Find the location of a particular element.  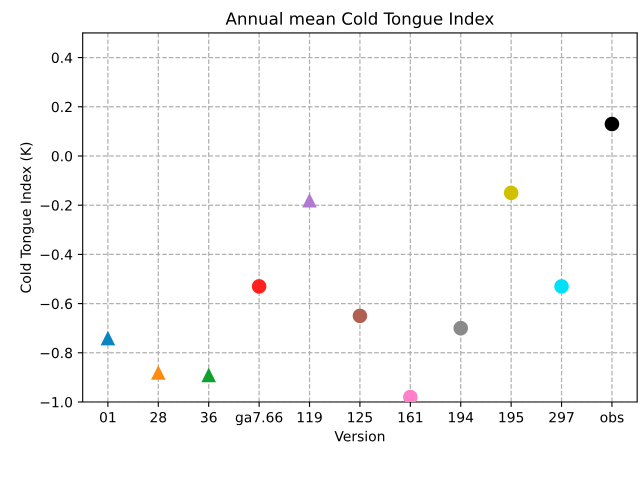

x-axis-title: Version is located at coordinates (359, 436).